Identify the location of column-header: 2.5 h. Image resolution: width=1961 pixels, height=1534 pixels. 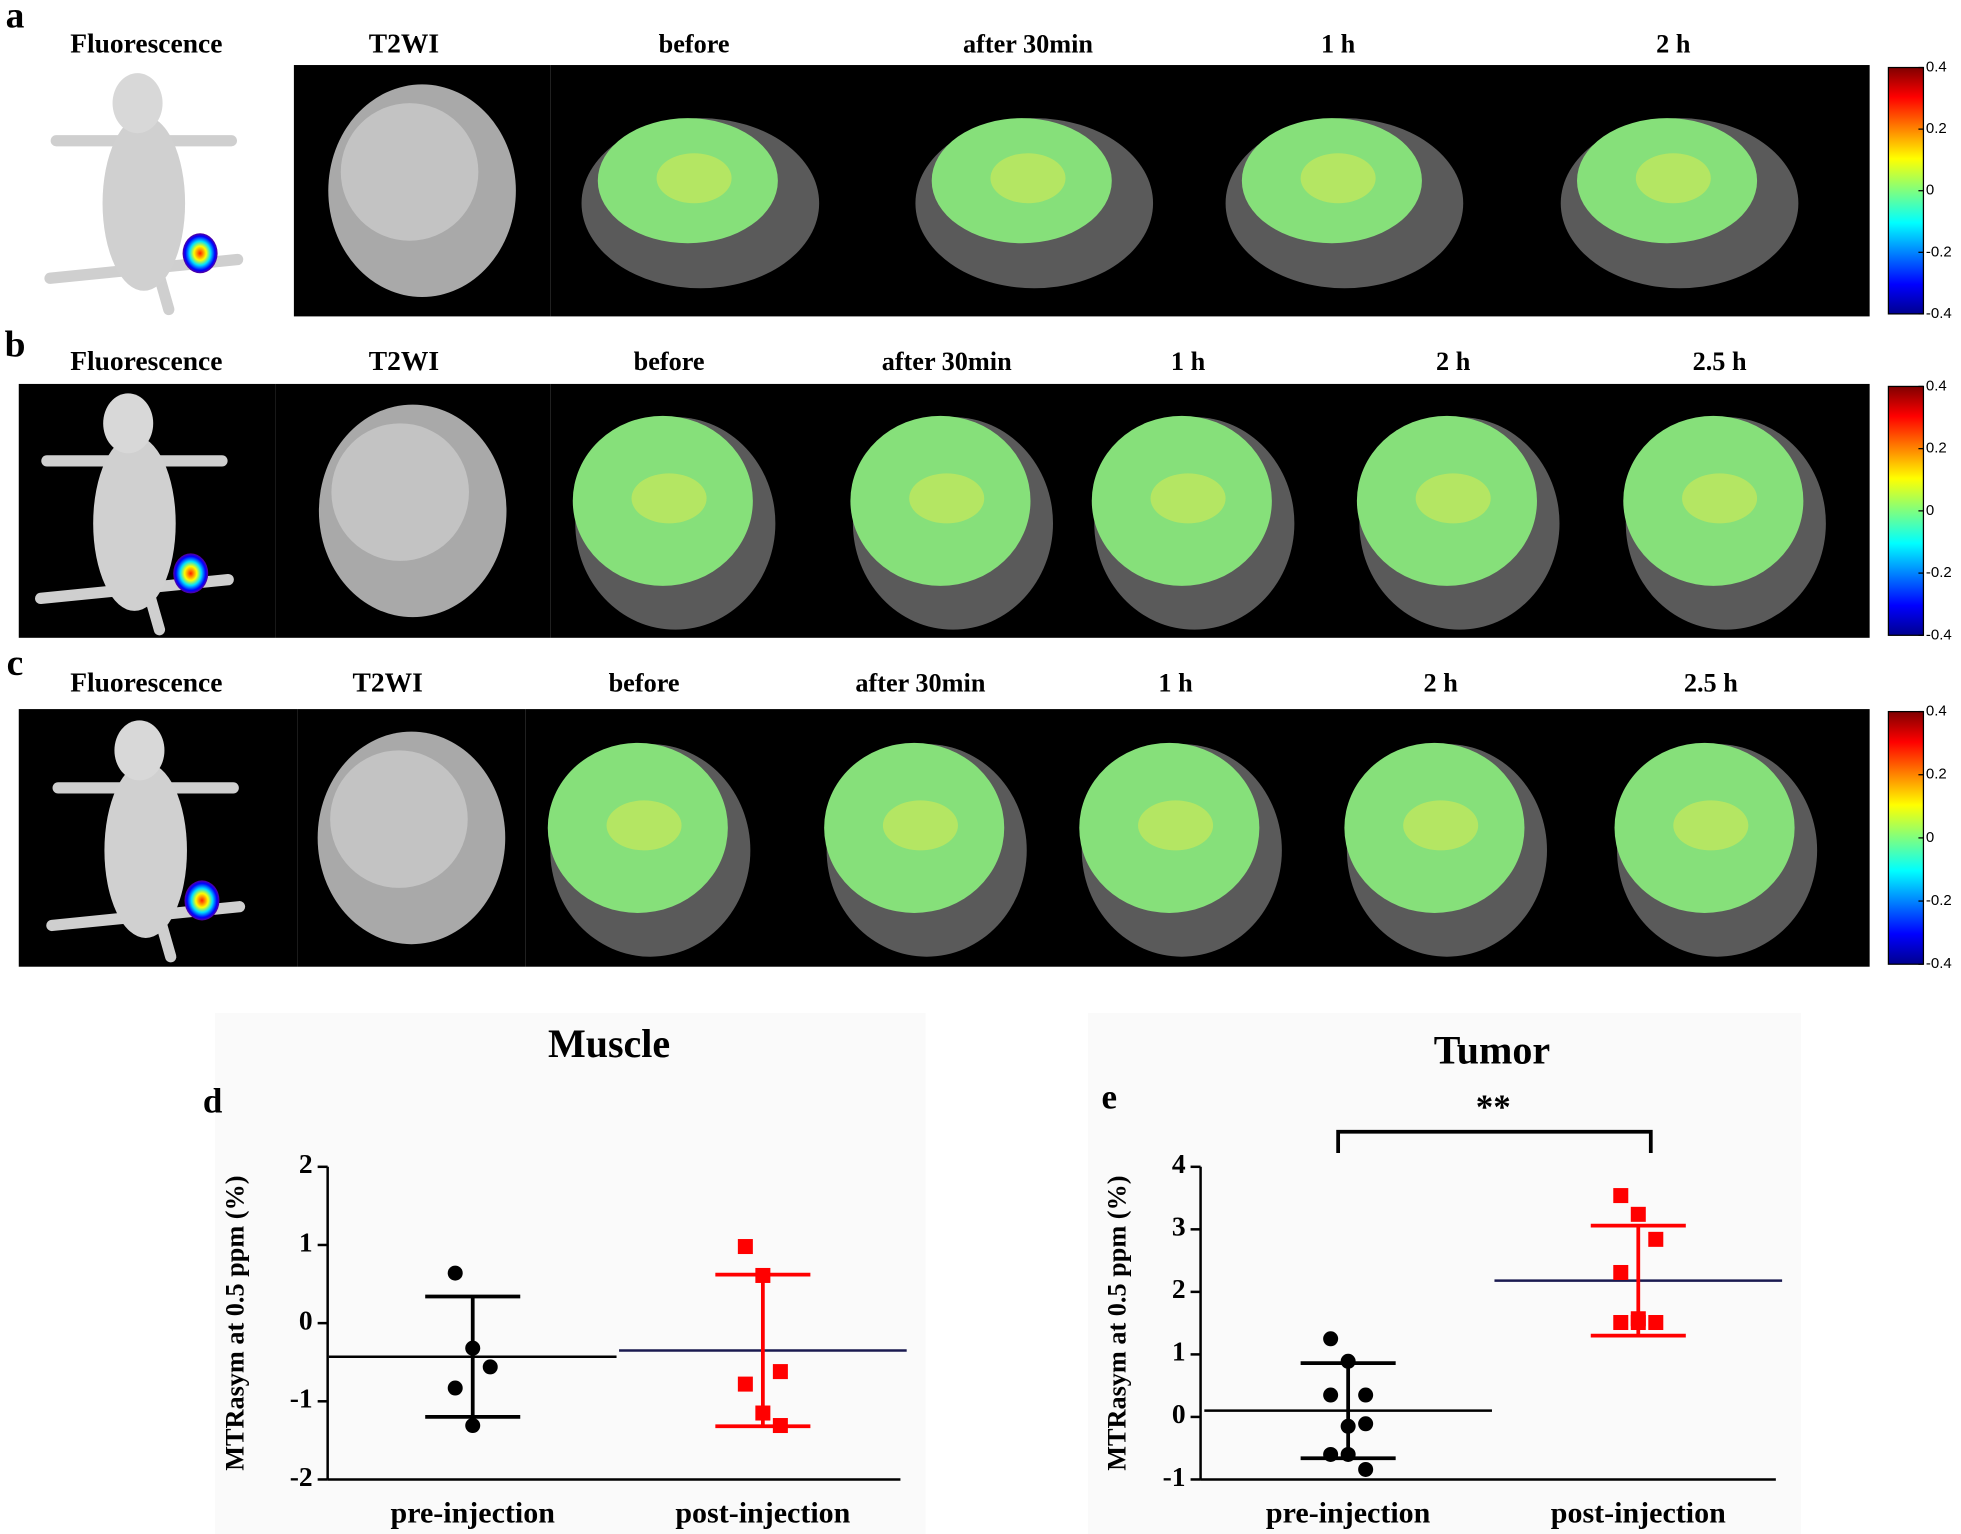
(1711, 682).